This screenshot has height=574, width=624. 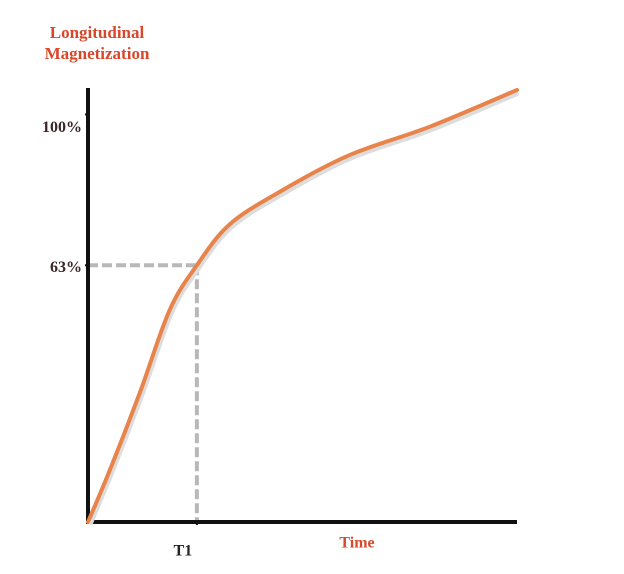 What do you see at coordinates (183, 551) in the screenshot?
I see `x-tick-label: T1` at bounding box center [183, 551].